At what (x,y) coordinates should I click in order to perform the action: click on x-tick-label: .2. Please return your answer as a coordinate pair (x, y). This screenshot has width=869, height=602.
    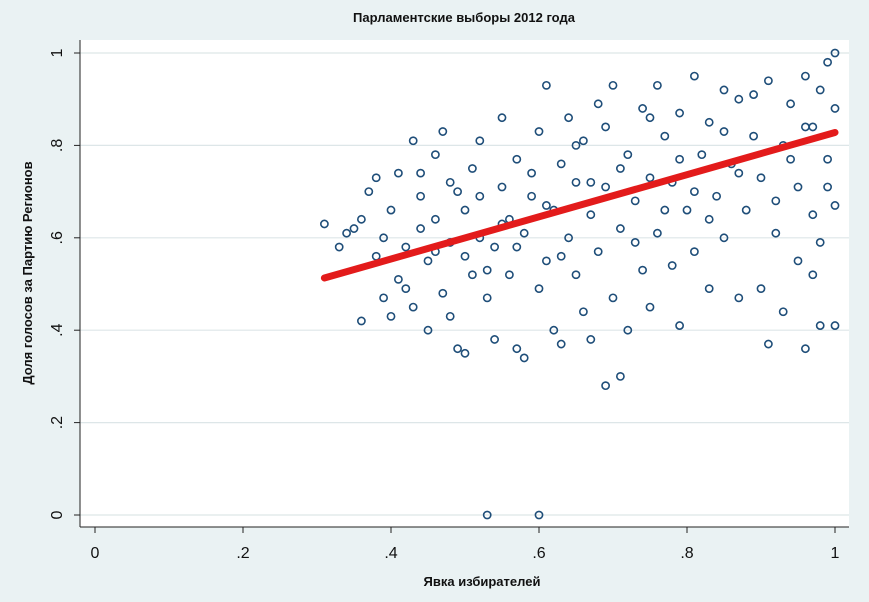
    Looking at the image, I should click on (242, 553).